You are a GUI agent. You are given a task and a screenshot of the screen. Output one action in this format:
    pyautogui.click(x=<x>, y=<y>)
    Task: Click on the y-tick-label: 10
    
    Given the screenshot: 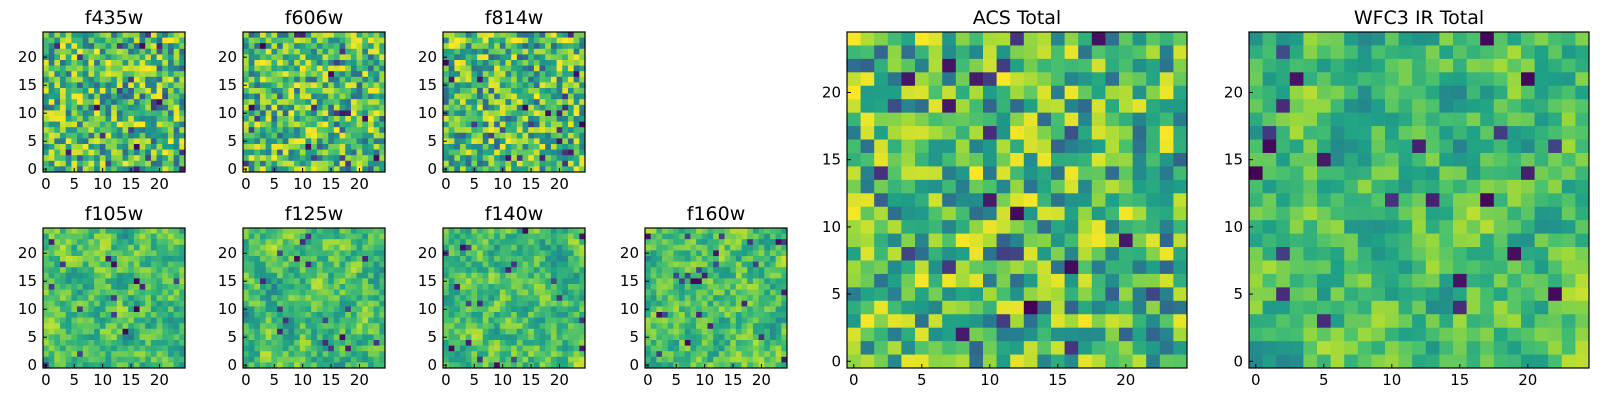 What is the action you would take?
    pyautogui.click(x=227, y=309)
    